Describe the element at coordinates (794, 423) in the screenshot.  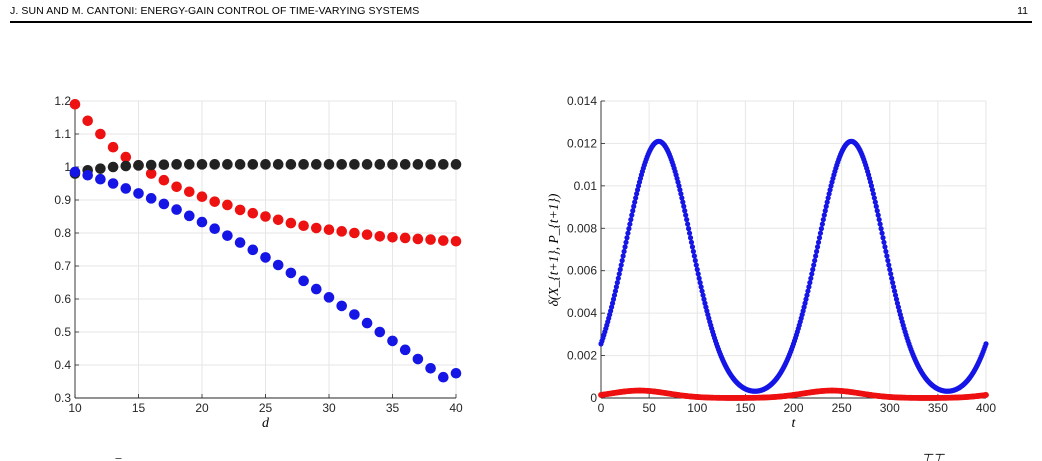
I see `x-axis-label: t` at that location.